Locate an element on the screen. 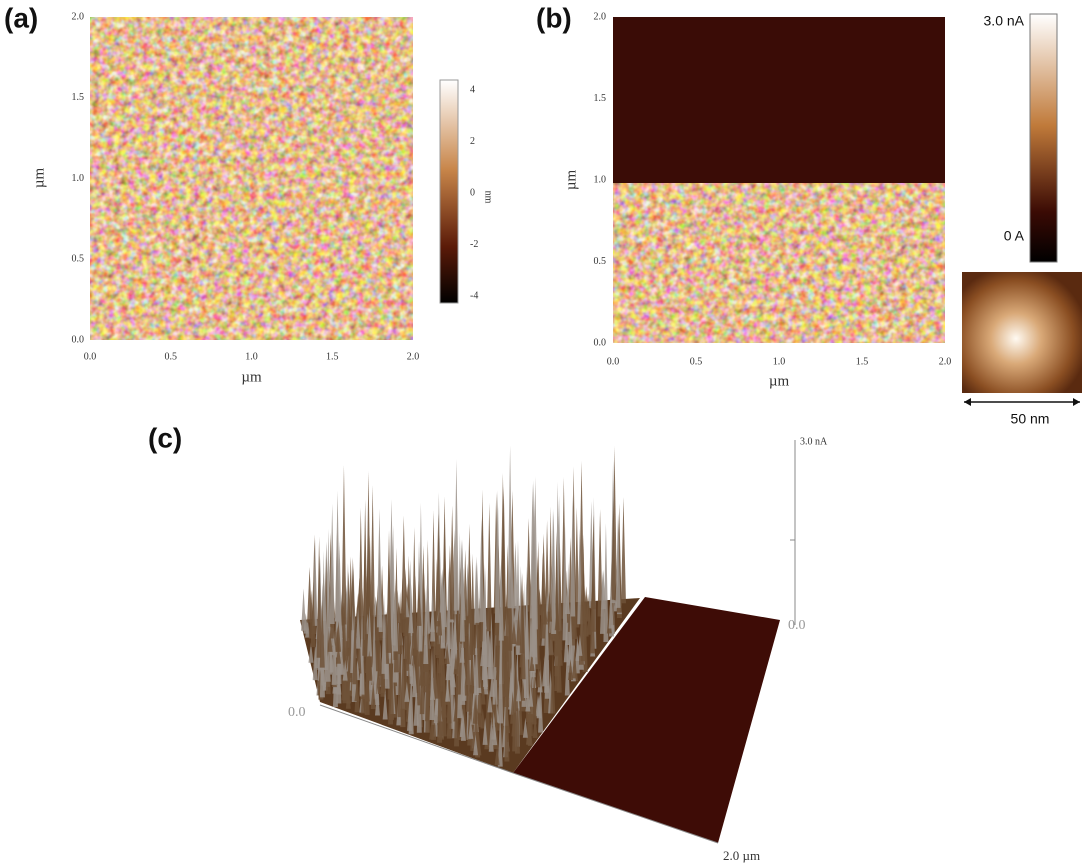 This screenshot has height=867, width=1084. x-axis-label: µm is located at coordinates (251, 377).